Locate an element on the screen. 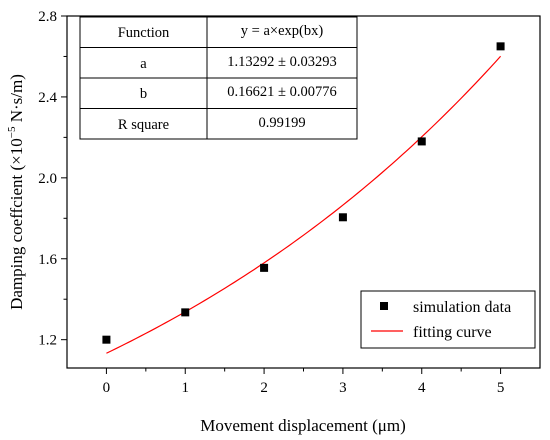 The width and height of the screenshot is (550, 440). y-axis: 1.2 1.6 2.0 2.4 2.8 is located at coordinates (52, 179).